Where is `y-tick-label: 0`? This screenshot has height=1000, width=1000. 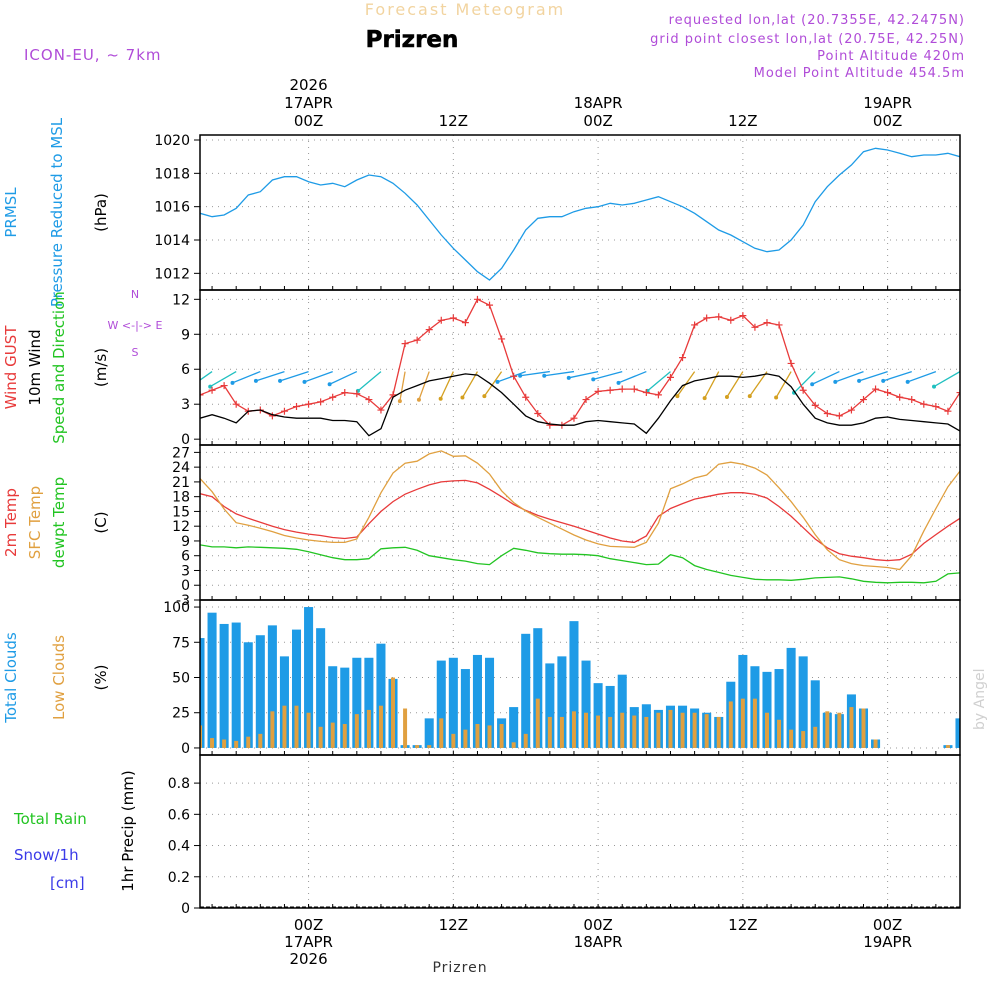 y-tick-label: 0 is located at coordinates (185, 909).